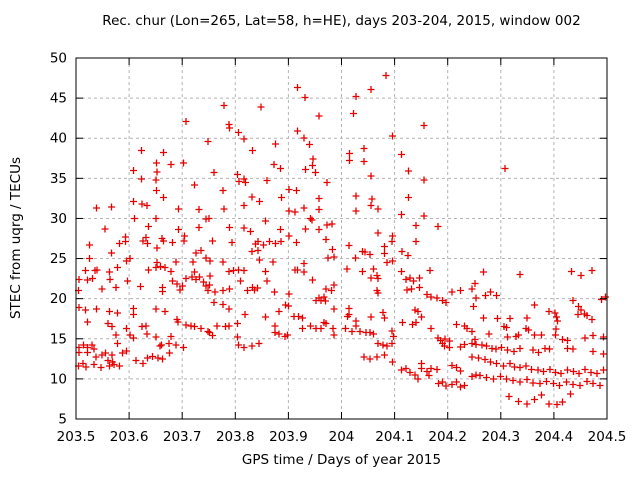  I want to click on y-tick-label: 25, so click(58, 259).